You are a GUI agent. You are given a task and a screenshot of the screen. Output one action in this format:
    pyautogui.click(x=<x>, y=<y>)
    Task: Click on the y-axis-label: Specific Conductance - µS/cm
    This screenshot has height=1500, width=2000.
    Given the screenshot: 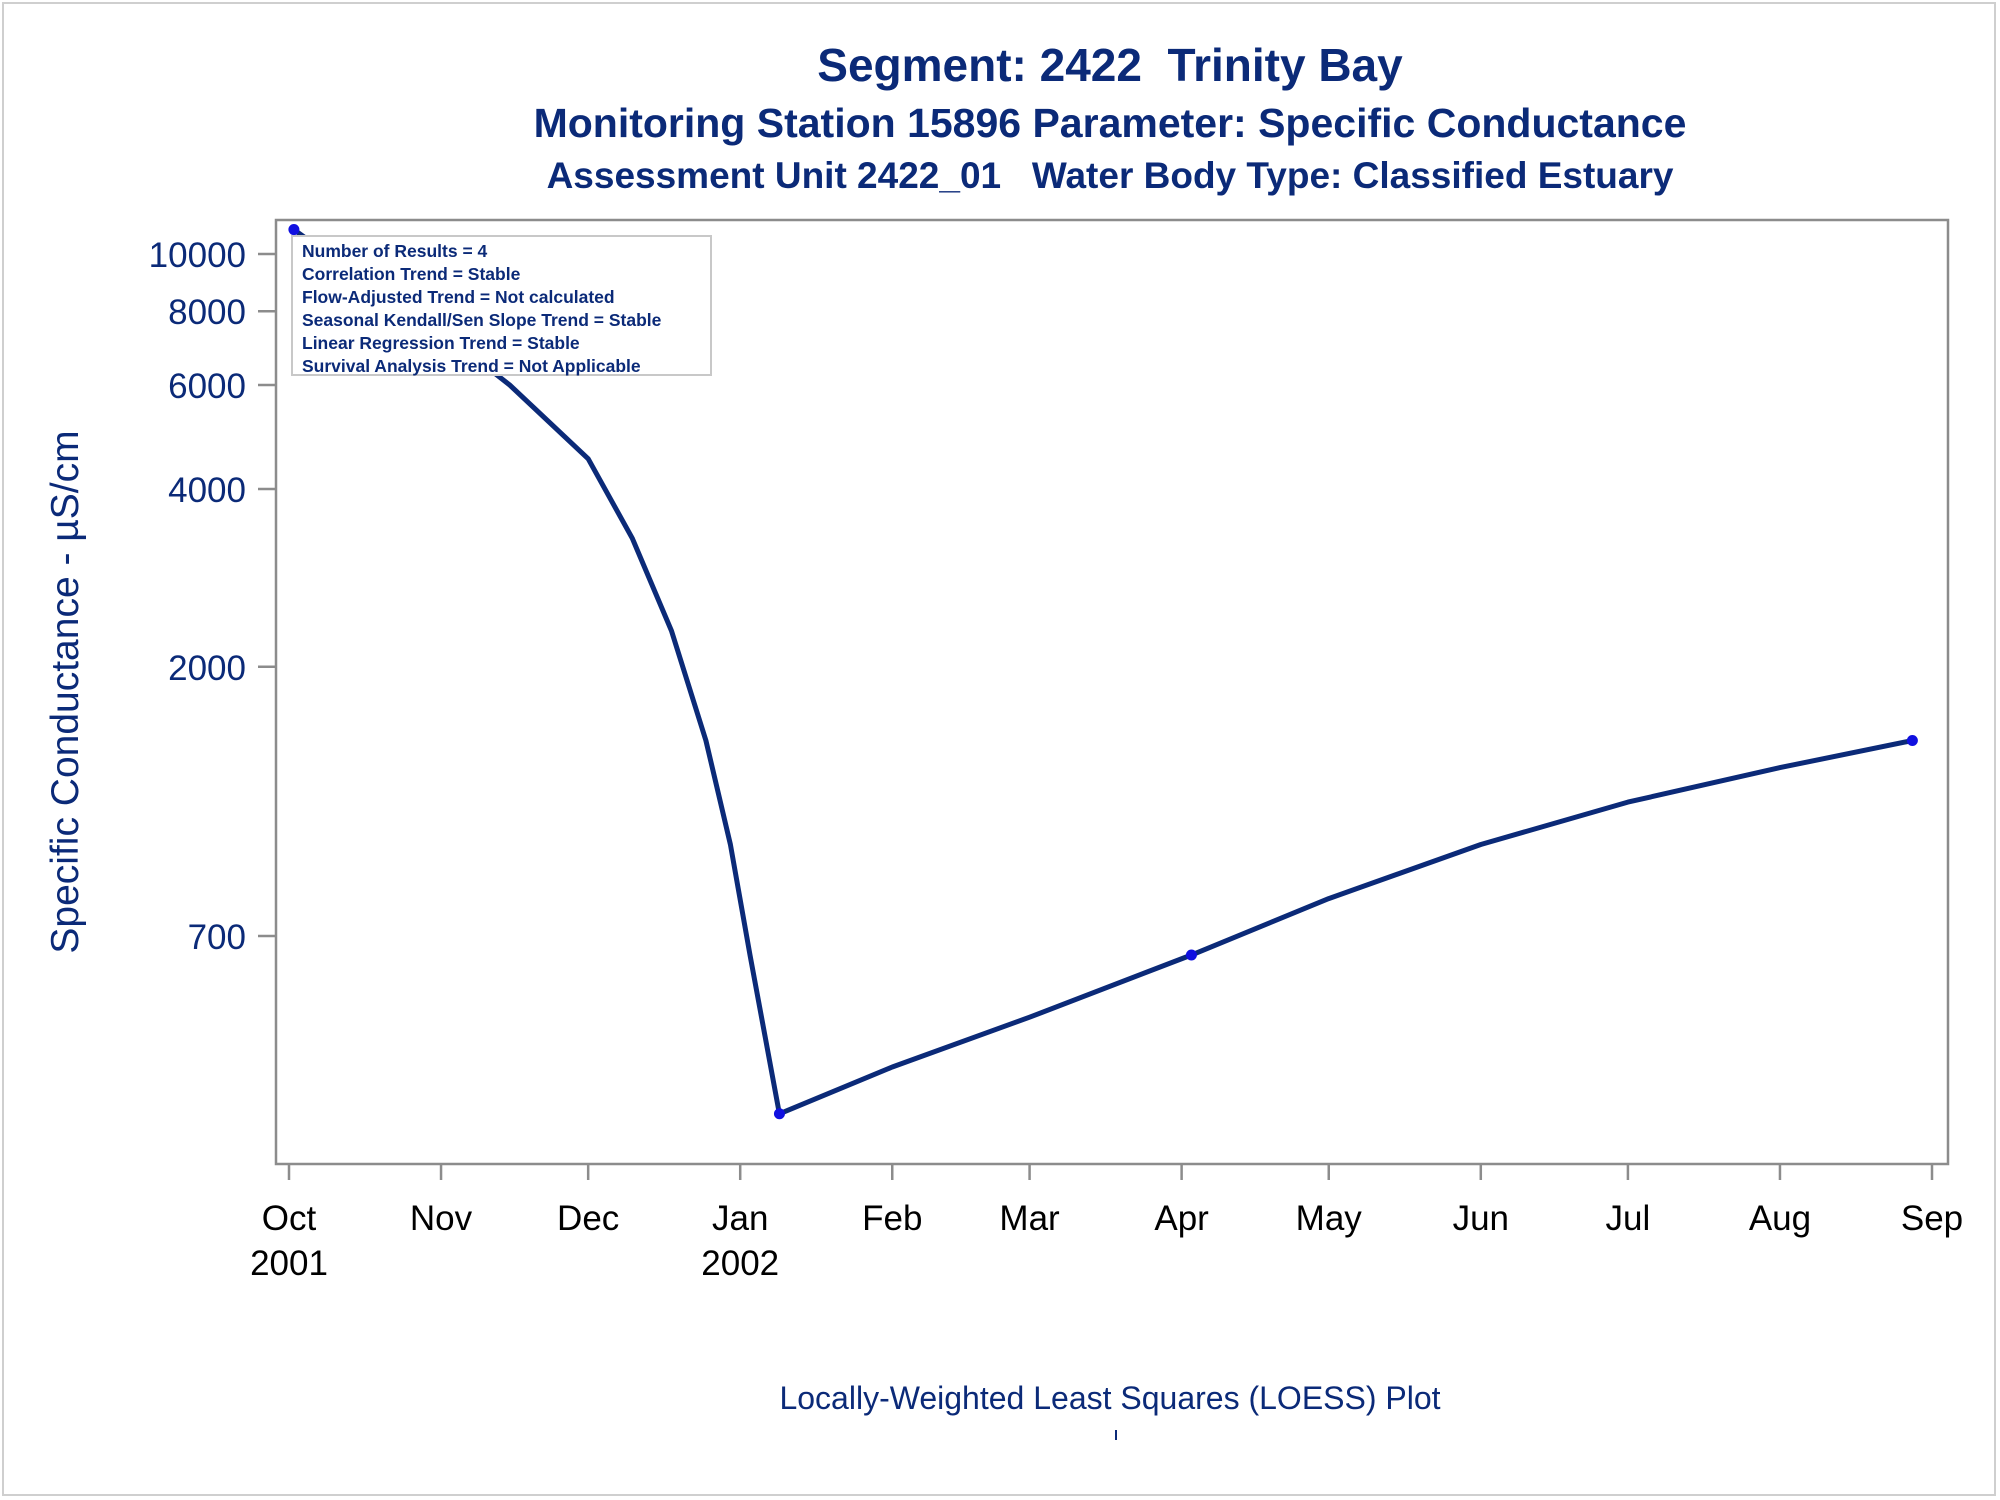 What is the action you would take?
    pyautogui.click(x=65, y=691)
    